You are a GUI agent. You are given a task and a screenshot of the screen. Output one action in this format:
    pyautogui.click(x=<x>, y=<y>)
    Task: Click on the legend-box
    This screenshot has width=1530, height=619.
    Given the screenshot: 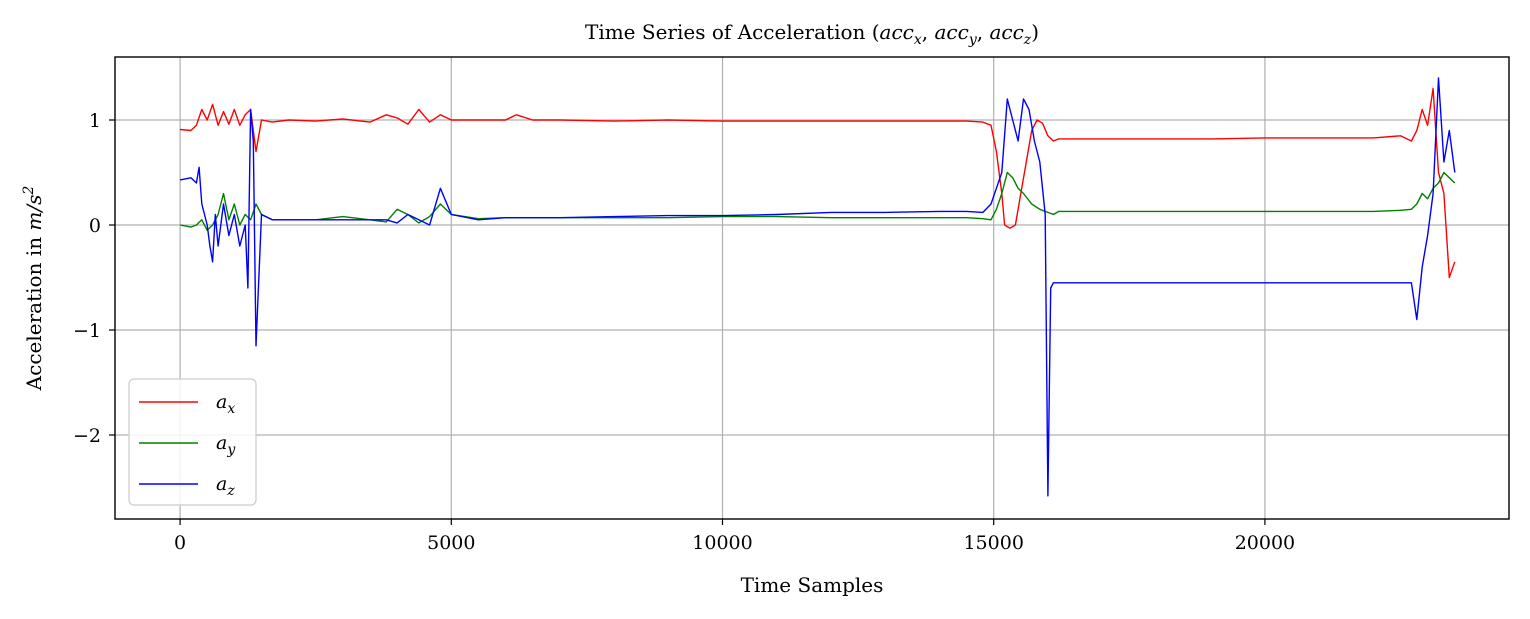 What is the action you would take?
    pyautogui.click(x=192, y=442)
    